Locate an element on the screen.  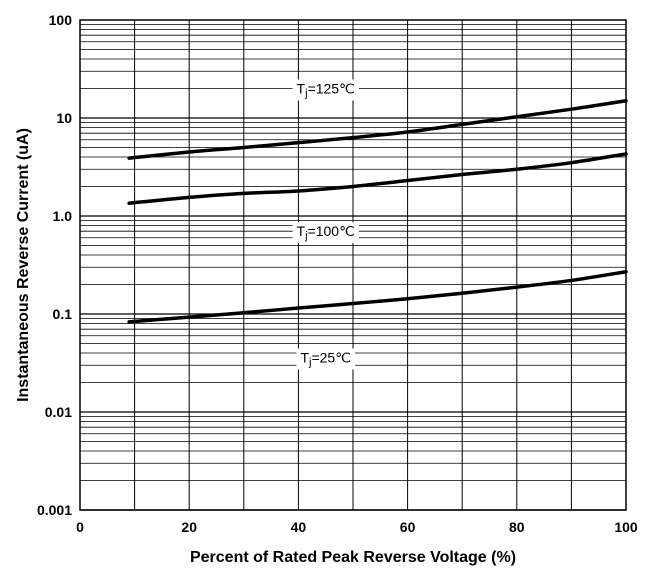
series-labels: Tj=125℃Tj=100℃Tj=25℃ is located at coordinates (325, 224).